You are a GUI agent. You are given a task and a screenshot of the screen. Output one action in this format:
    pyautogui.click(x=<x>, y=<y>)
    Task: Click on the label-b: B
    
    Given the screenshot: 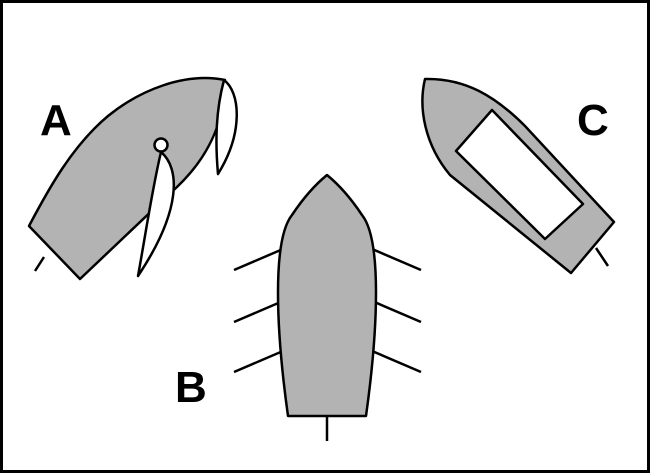 What is the action you would take?
    pyautogui.click(x=191, y=387)
    